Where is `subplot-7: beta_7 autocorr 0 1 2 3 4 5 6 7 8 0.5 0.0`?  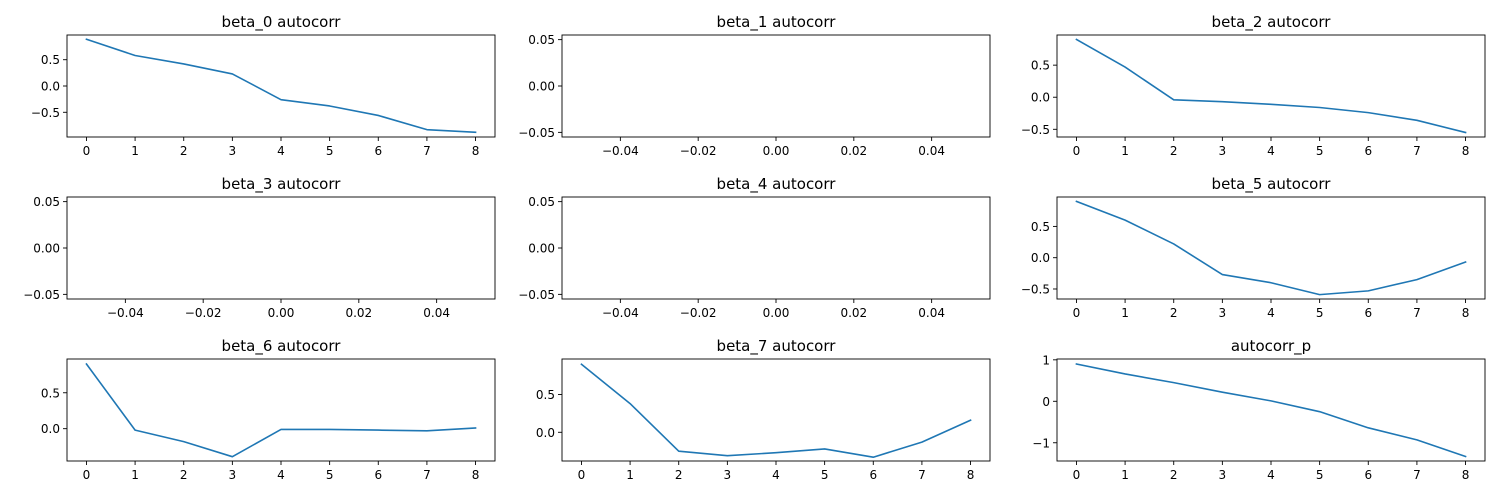
subplot-7: beta_7 autocorr 0 1 2 3 4 5 6 7 8 0.5 0.0 is located at coordinates (763, 409).